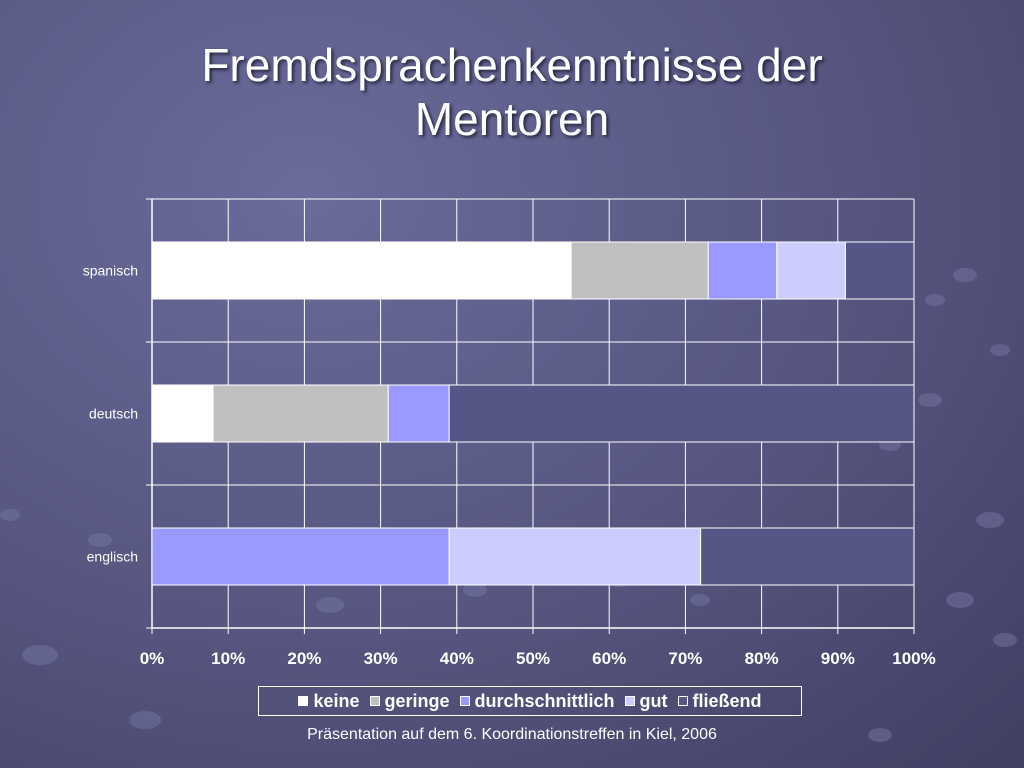 Image resolution: width=1024 pixels, height=768 pixels. Describe the element at coordinates (512, 119) in the screenshot. I see `title-line-2: Mentoren` at that location.